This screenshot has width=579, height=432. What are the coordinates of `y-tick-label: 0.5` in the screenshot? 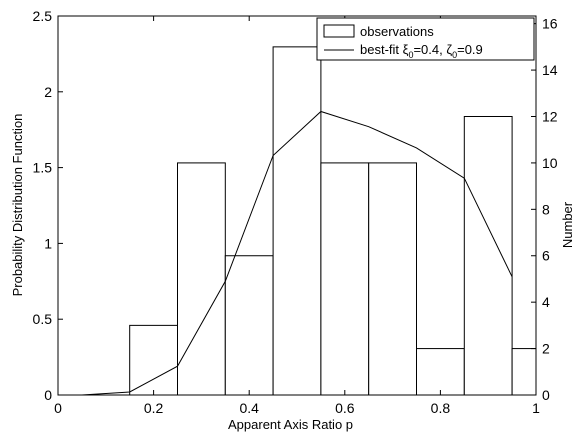 It's located at (43, 319).